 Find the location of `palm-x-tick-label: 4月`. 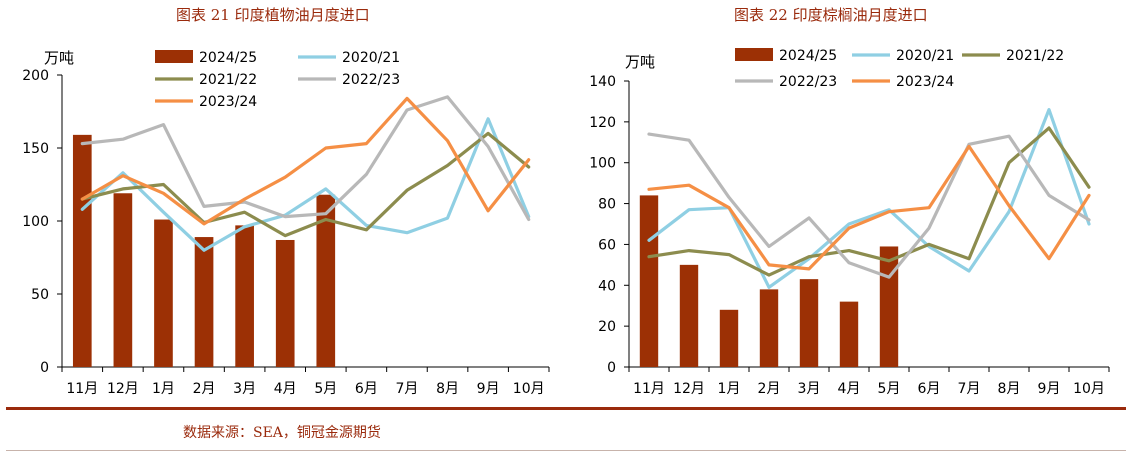

palm-x-tick-label: 4月 is located at coordinates (849, 389).